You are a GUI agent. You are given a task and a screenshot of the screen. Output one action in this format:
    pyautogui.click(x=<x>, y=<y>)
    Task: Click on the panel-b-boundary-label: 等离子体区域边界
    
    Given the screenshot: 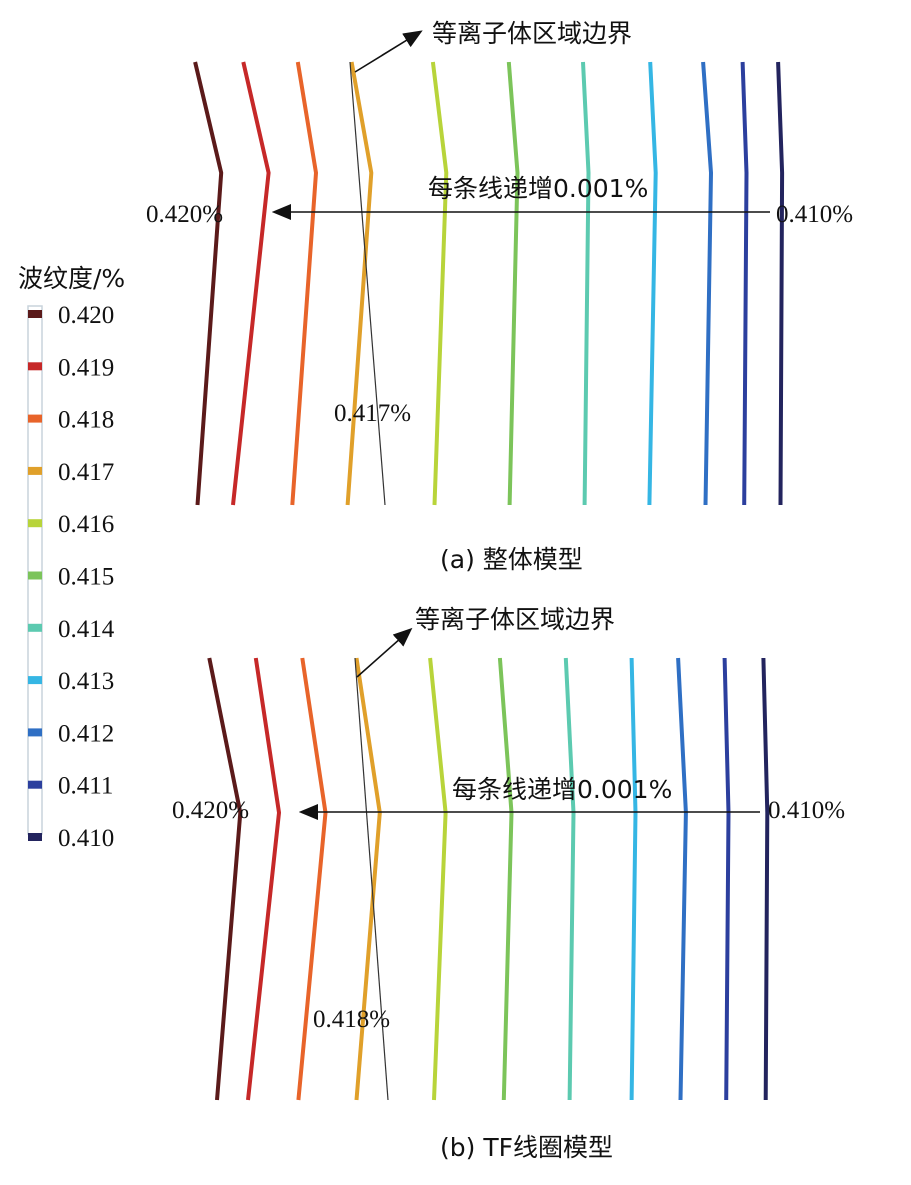 What is the action you would take?
    pyautogui.click(x=515, y=619)
    